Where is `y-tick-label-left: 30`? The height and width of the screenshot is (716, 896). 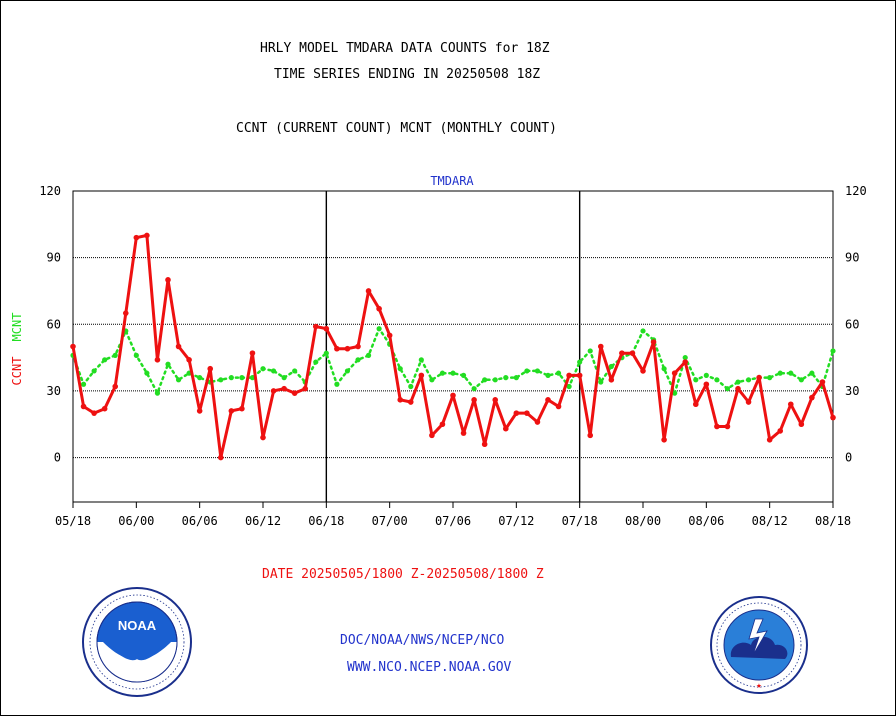 y-tick-label-left: 30 is located at coordinates (54, 391).